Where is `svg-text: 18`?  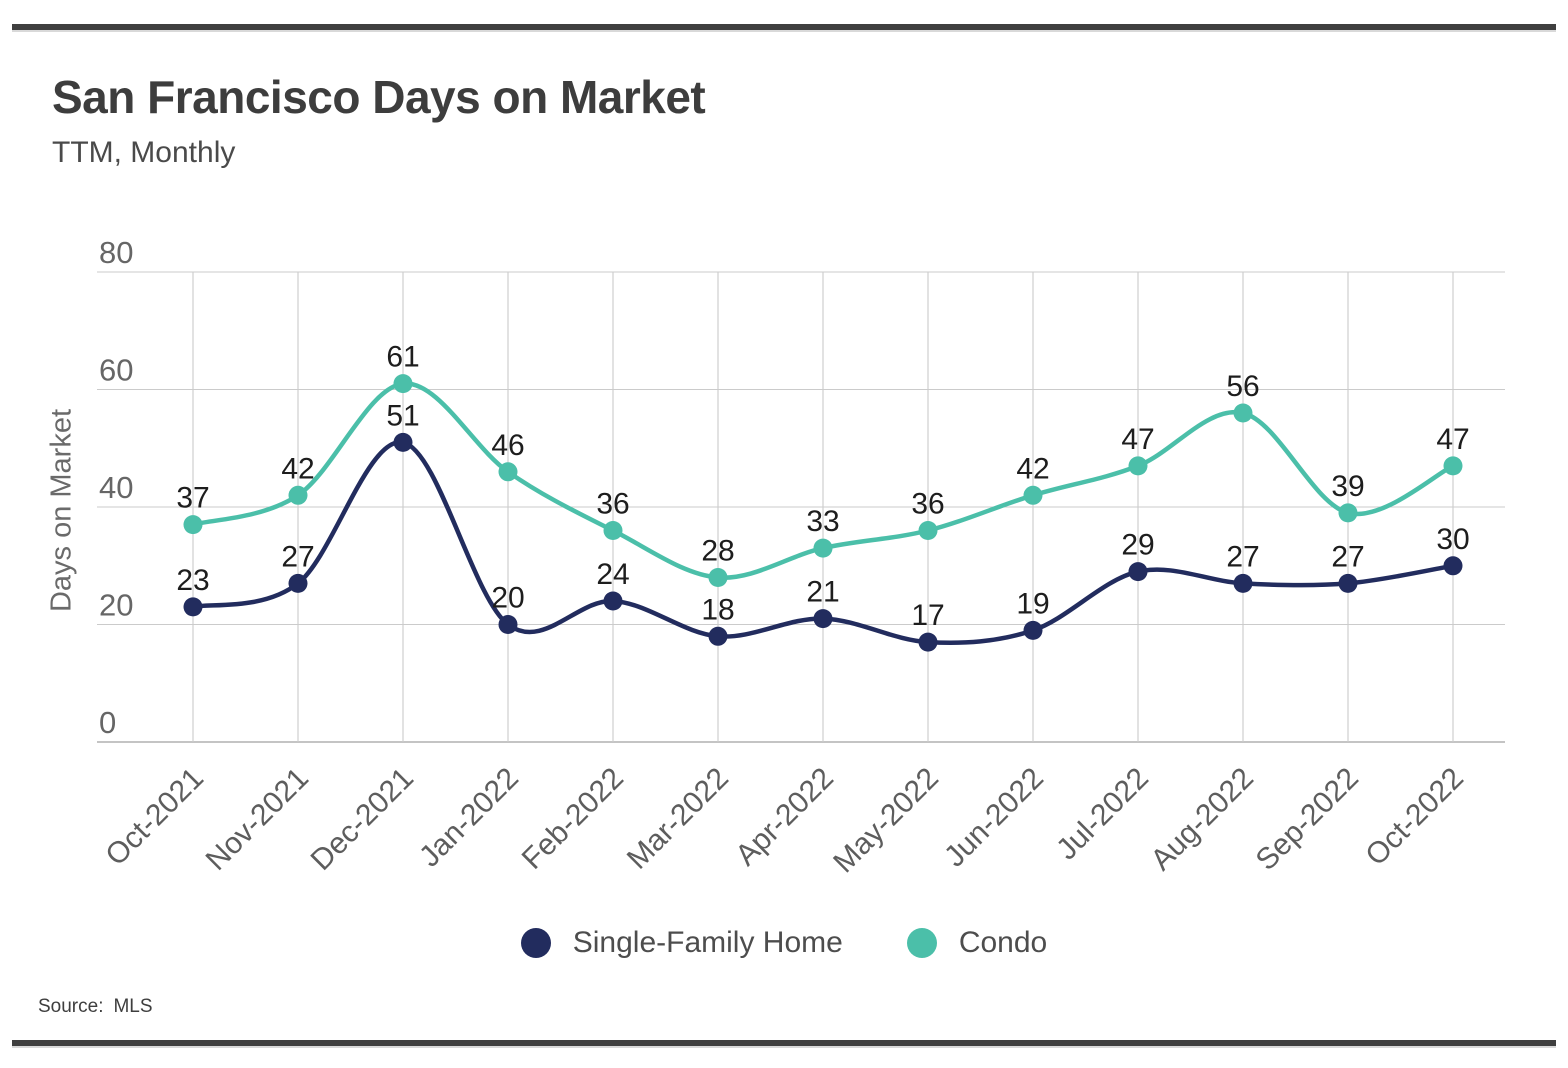 svg-text: 18 is located at coordinates (717, 609).